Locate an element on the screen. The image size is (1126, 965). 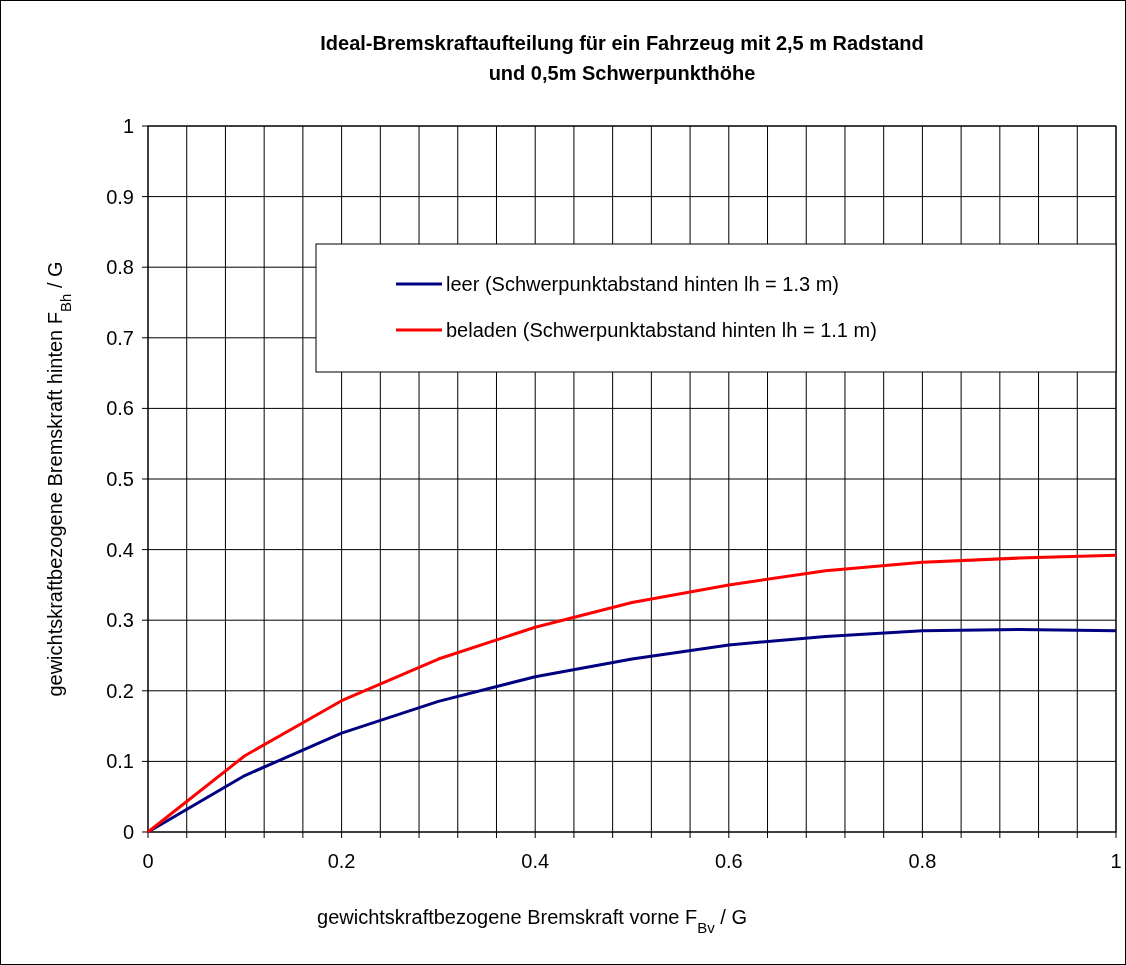
y-tick-label: 0.7 is located at coordinates (120, 337).